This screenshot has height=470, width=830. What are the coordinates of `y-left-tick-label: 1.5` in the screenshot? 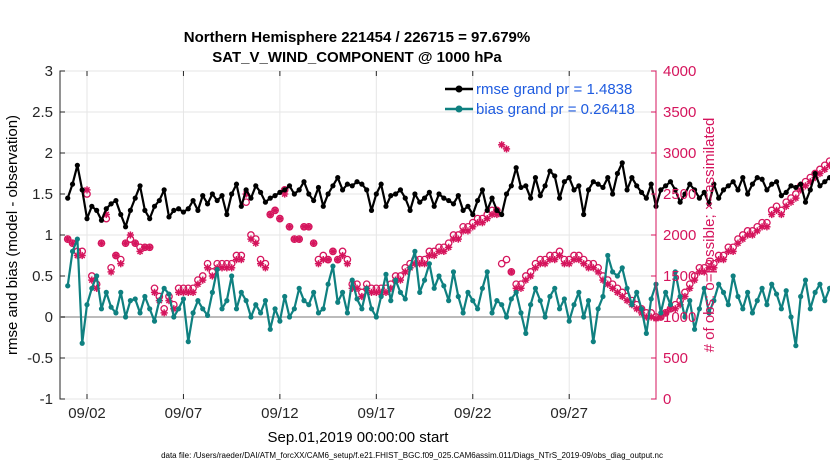 It's located at (42, 194).